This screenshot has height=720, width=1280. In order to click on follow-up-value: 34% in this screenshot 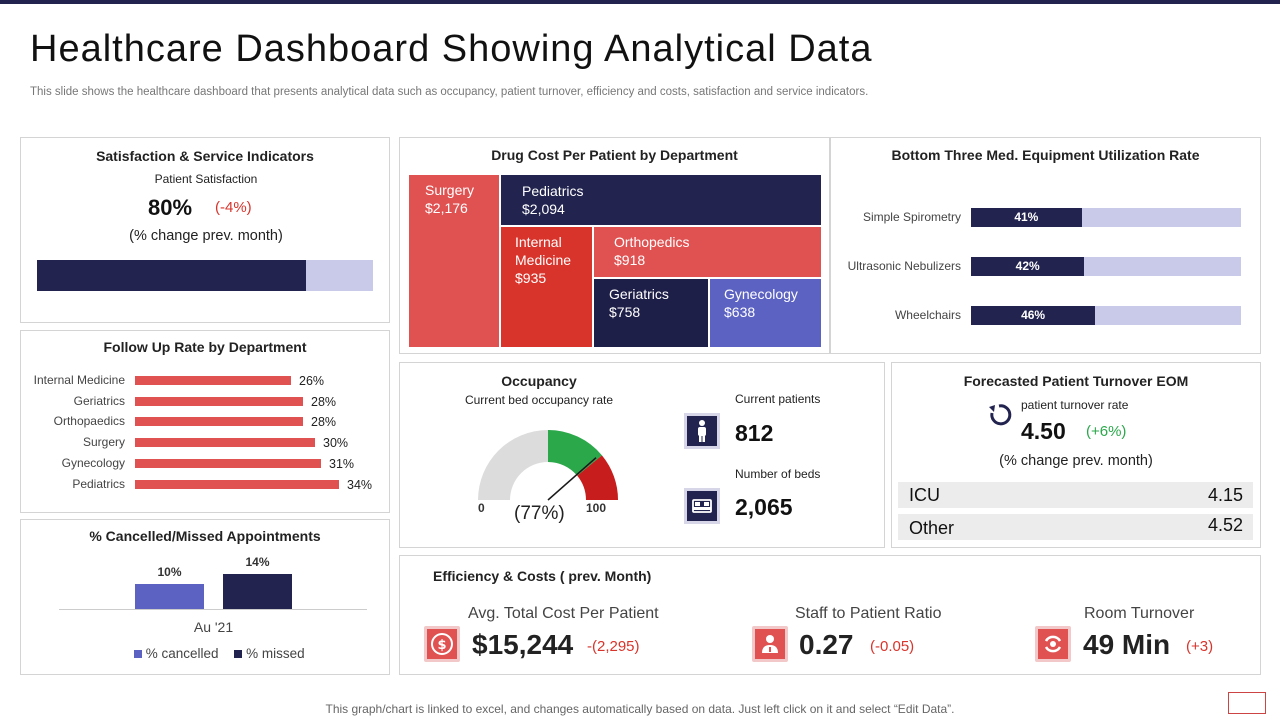, I will do `click(360, 484)`.